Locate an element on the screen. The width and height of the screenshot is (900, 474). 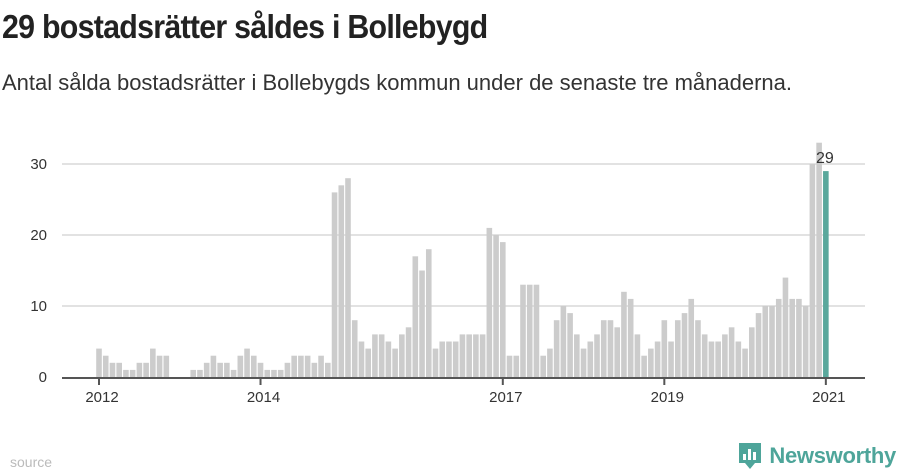
newsworthy-logo: Newsworthy is located at coordinates (816, 456).